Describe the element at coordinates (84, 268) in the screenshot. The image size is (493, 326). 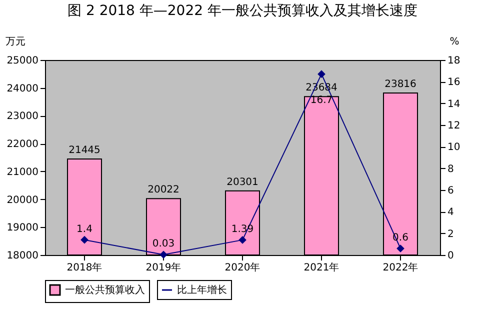
I see `x-tick-label: 2018年` at that location.